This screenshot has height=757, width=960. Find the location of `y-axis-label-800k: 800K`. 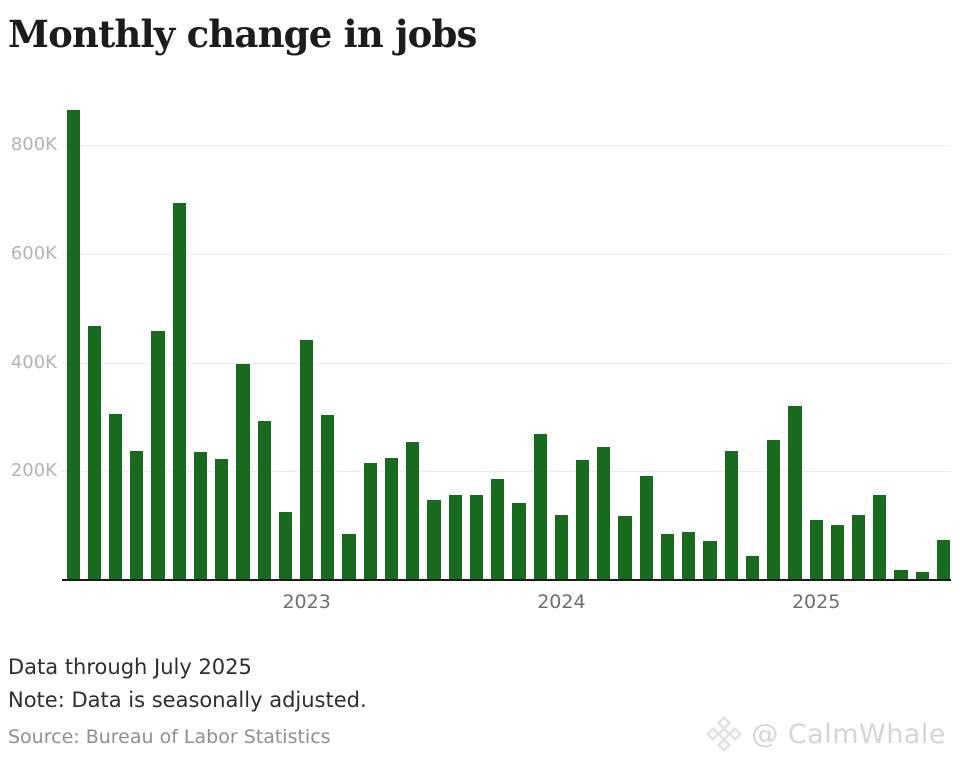

y-axis-label-800k: 800K is located at coordinates (33, 145).